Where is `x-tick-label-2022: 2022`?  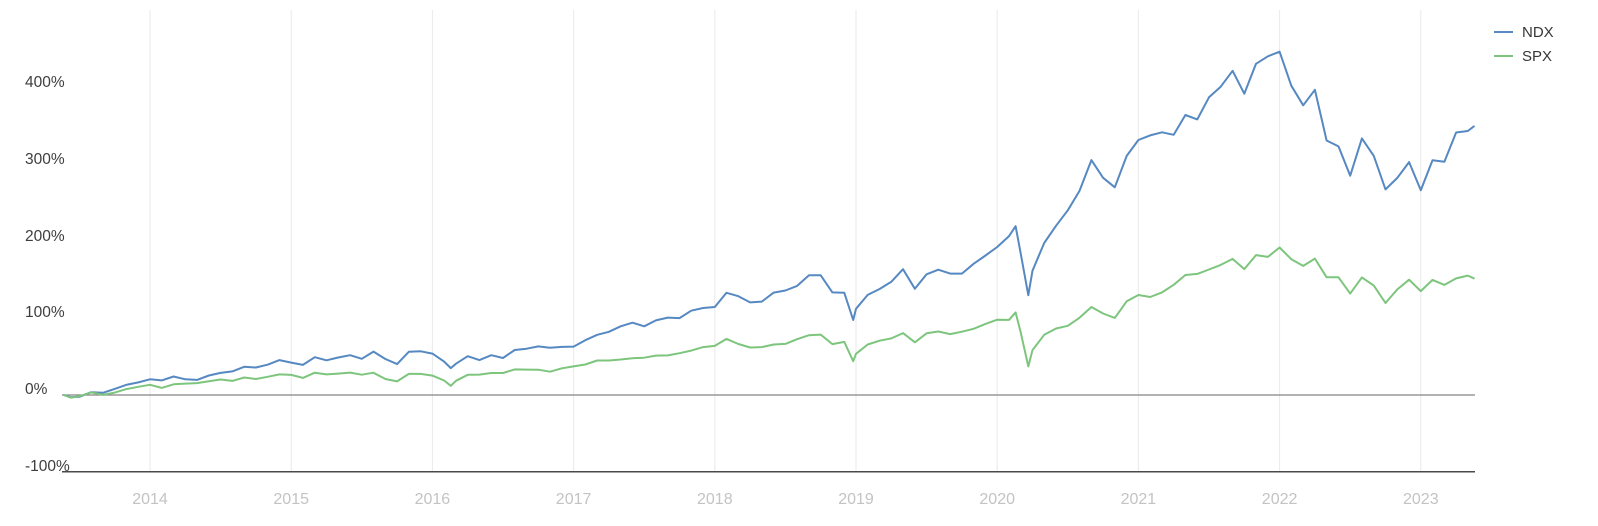
x-tick-label-2022: 2022 is located at coordinates (1279, 499).